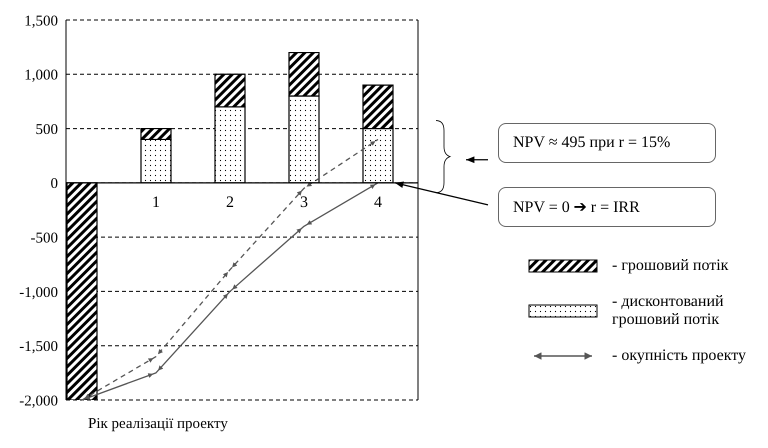 The width and height of the screenshot is (768, 448). Describe the element at coordinates (41, 76) in the screenshot. I see `y-tick-label: 1,000` at that location.